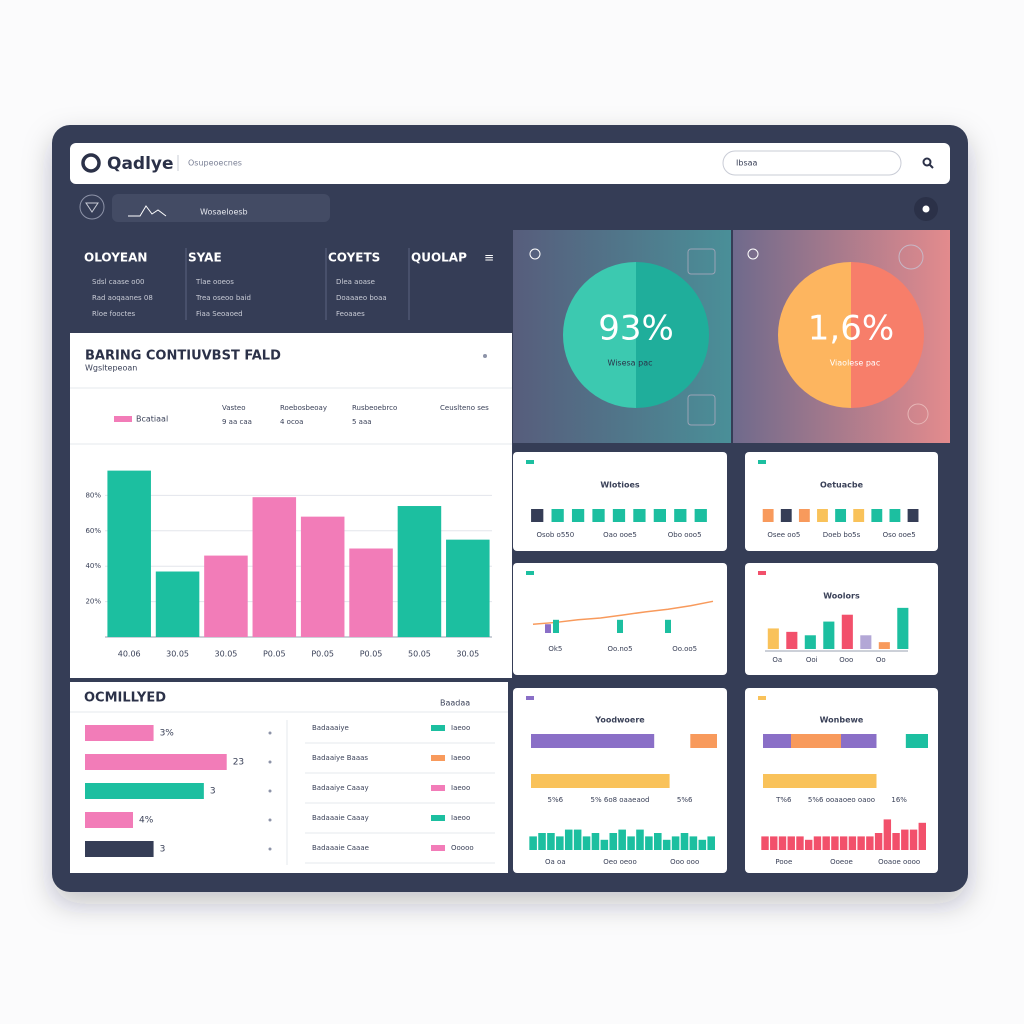  I want to click on search-box, so click(812, 163).